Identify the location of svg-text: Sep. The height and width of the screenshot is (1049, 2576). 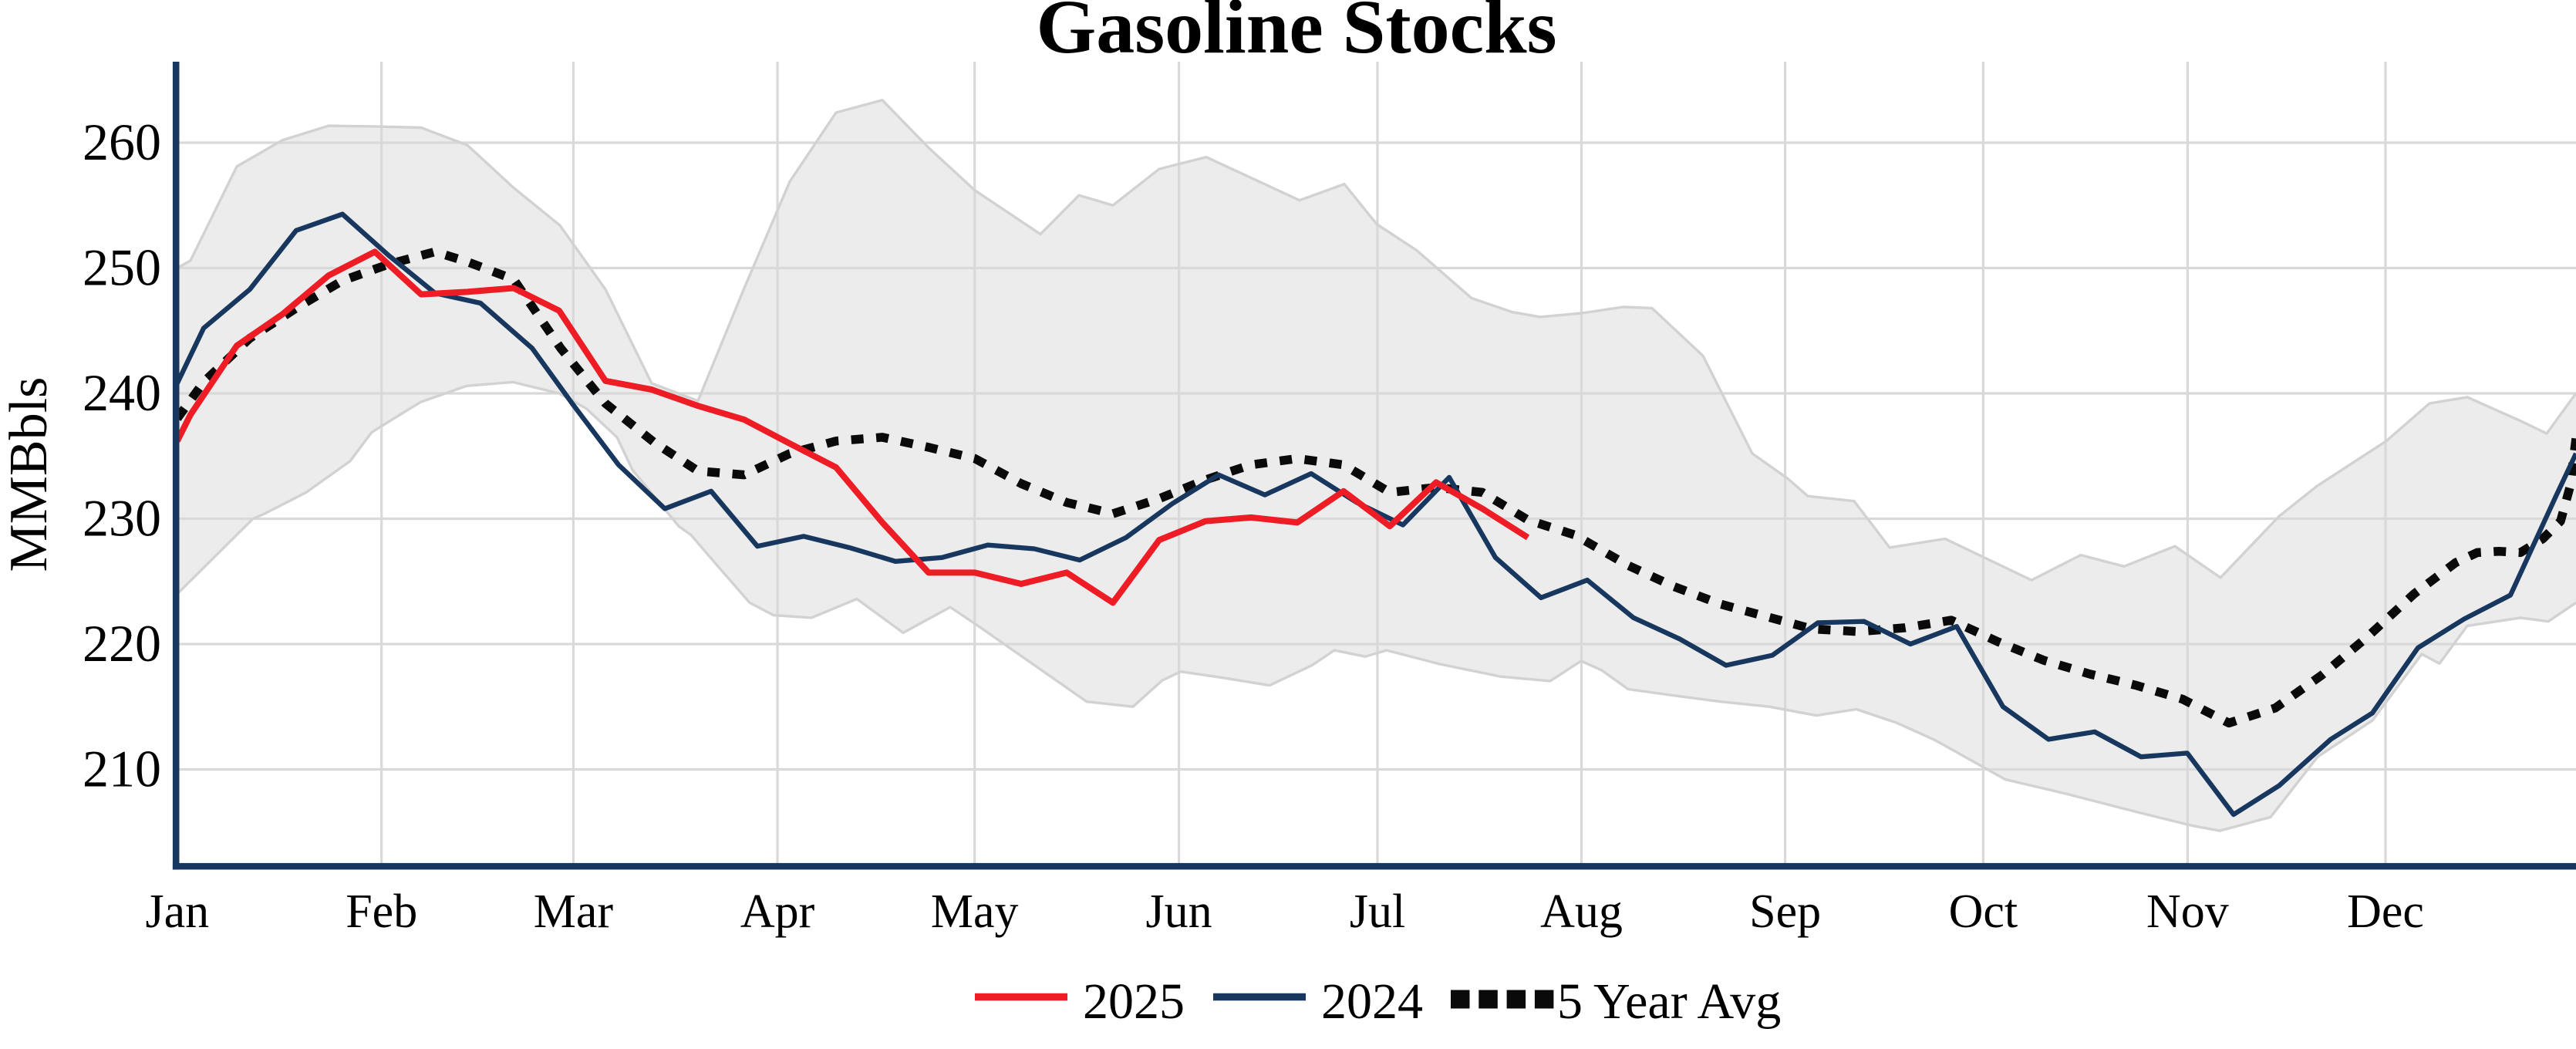
(1785, 911).